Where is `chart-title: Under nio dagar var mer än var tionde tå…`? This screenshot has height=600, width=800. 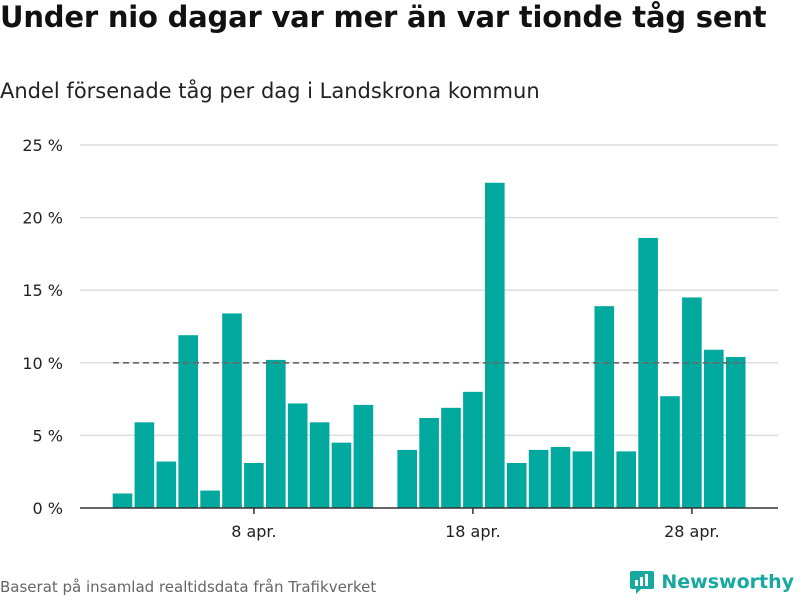 chart-title: Under nio dagar var mer än var tionde tå… is located at coordinates (383, 17).